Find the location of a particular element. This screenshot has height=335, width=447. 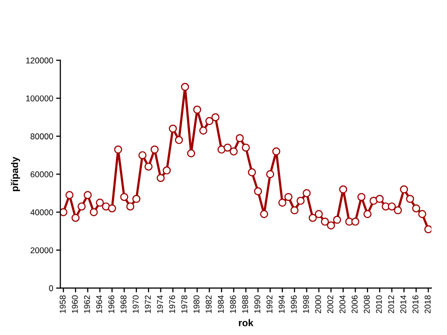

x-tick-label: 2004 is located at coordinates (343, 304).